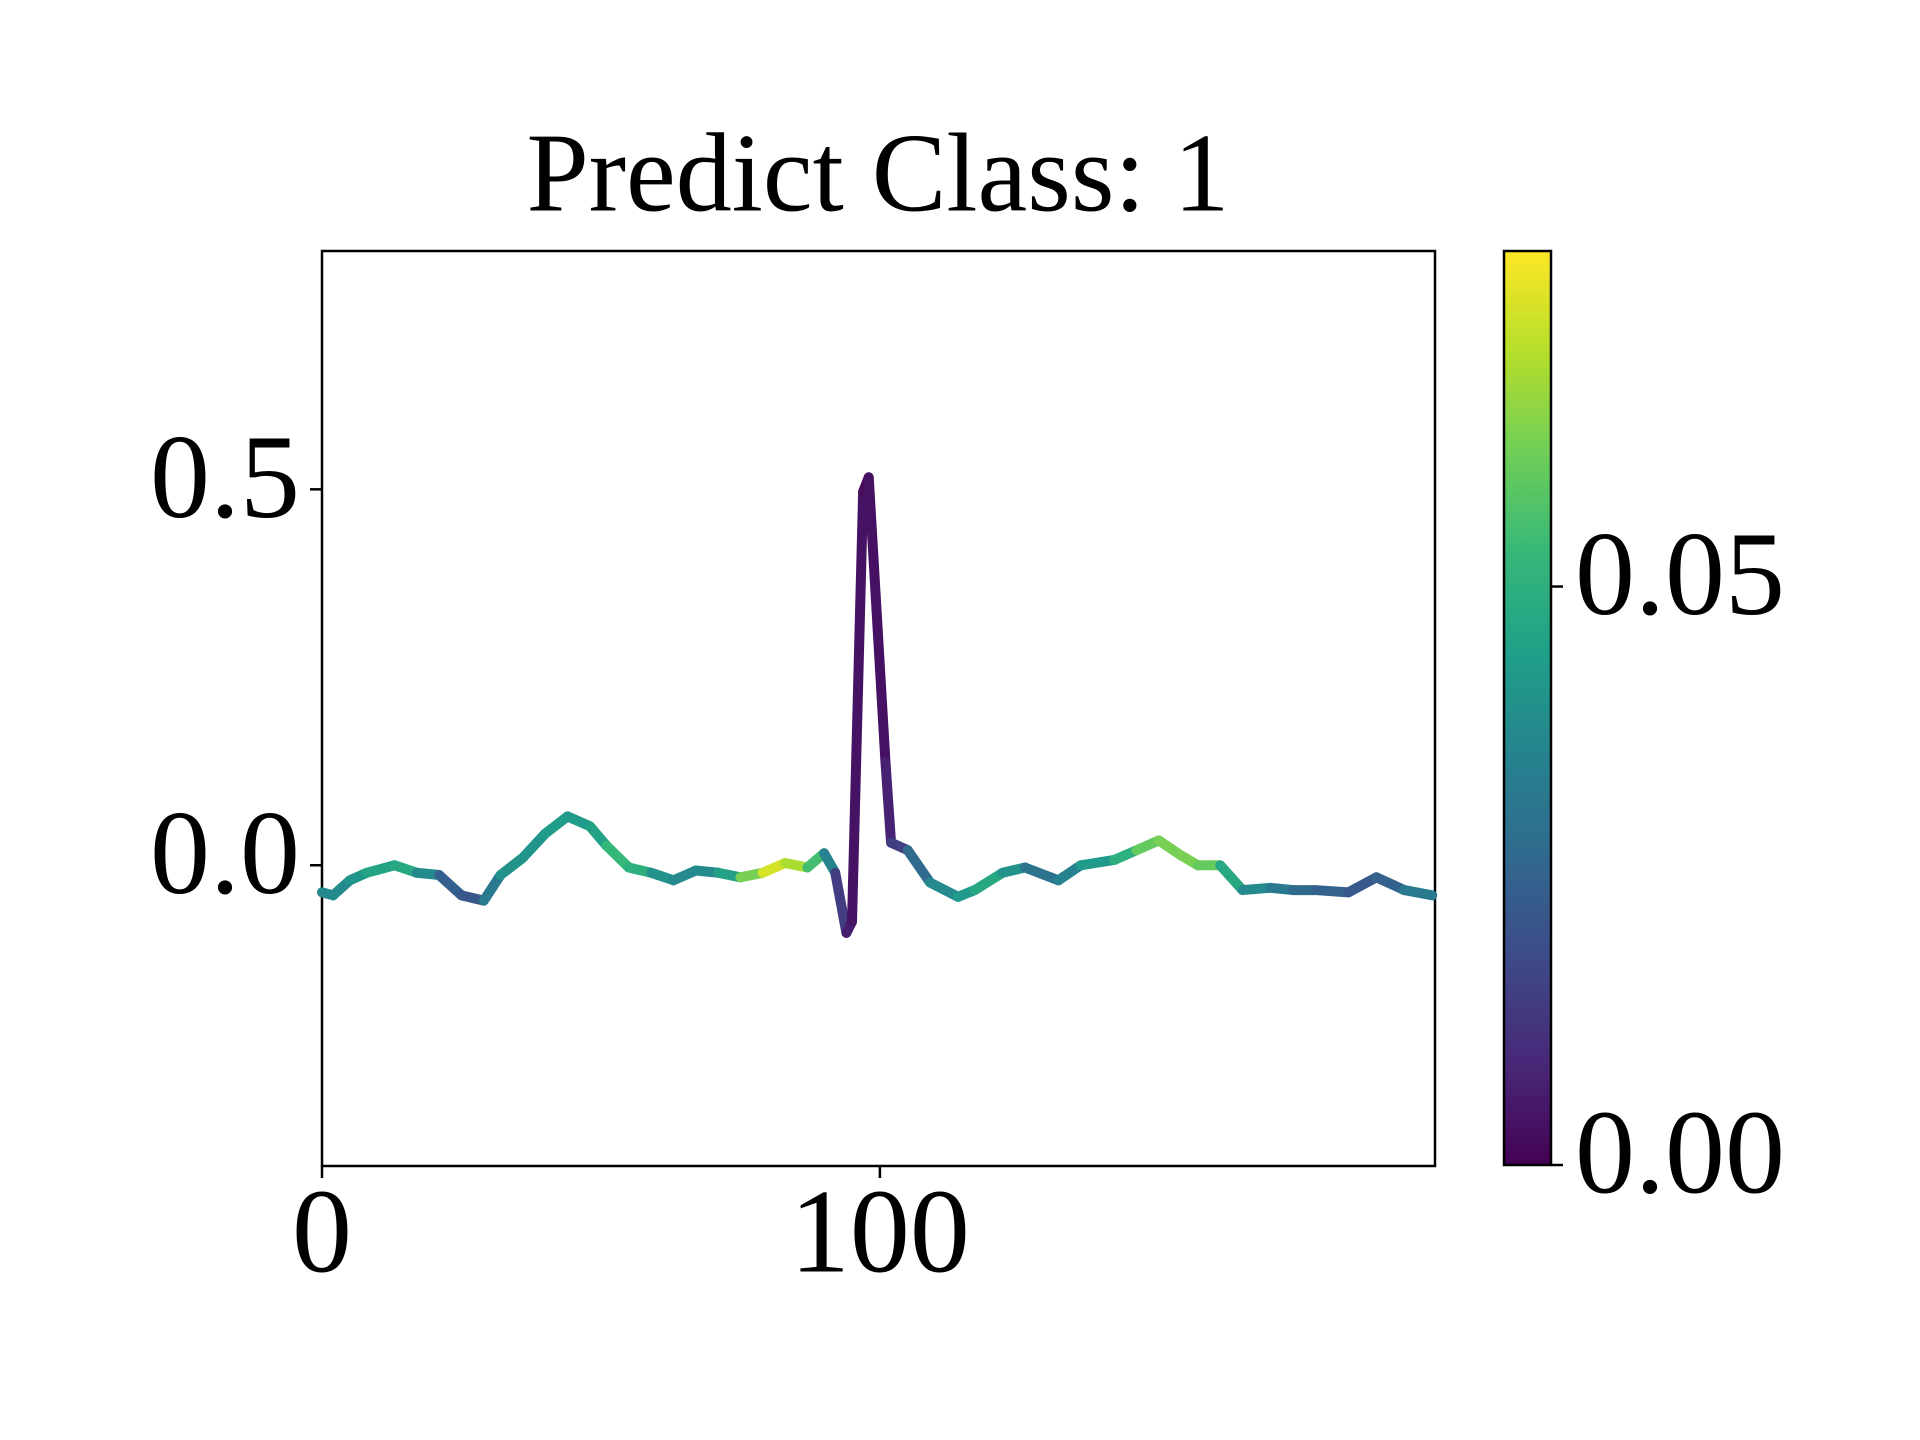 The height and width of the screenshot is (1440, 1920). I want to click on colorbar-tick-label: 0.05, so click(1680, 573).